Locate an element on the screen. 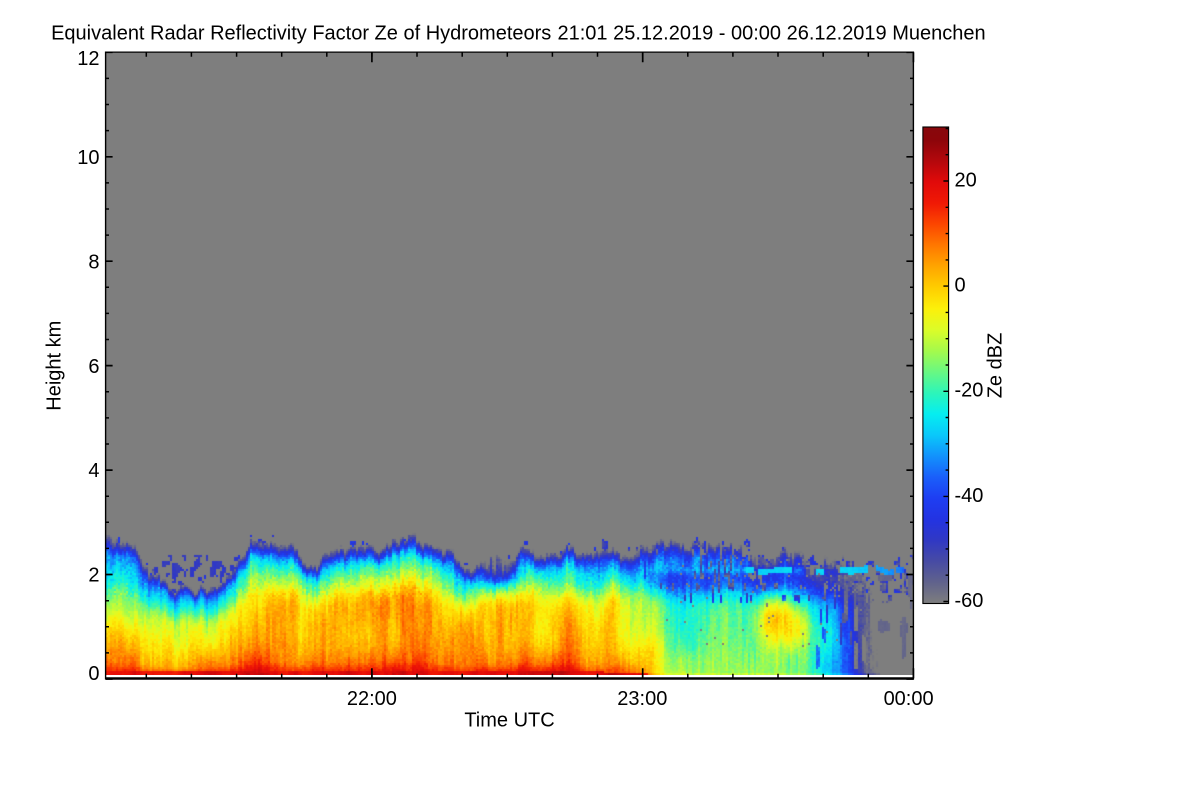 The width and height of the screenshot is (1200, 800). svg-text: 10 is located at coordinates (88, 158).